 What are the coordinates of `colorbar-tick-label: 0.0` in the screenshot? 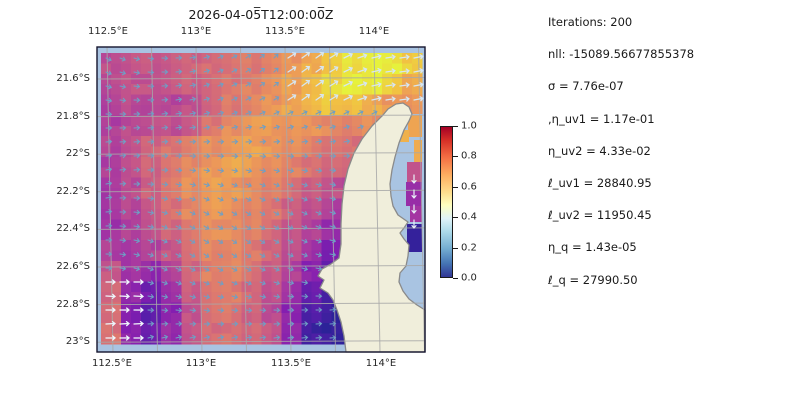 It's located at (469, 278).